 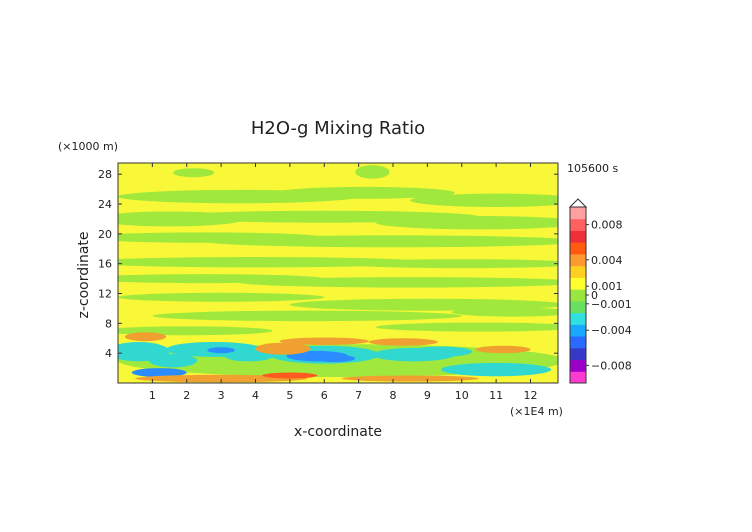 What do you see at coordinates (611, 304) in the screenshot?
I see `colorbar-label: −0.001` at bounding box center [611, 304].